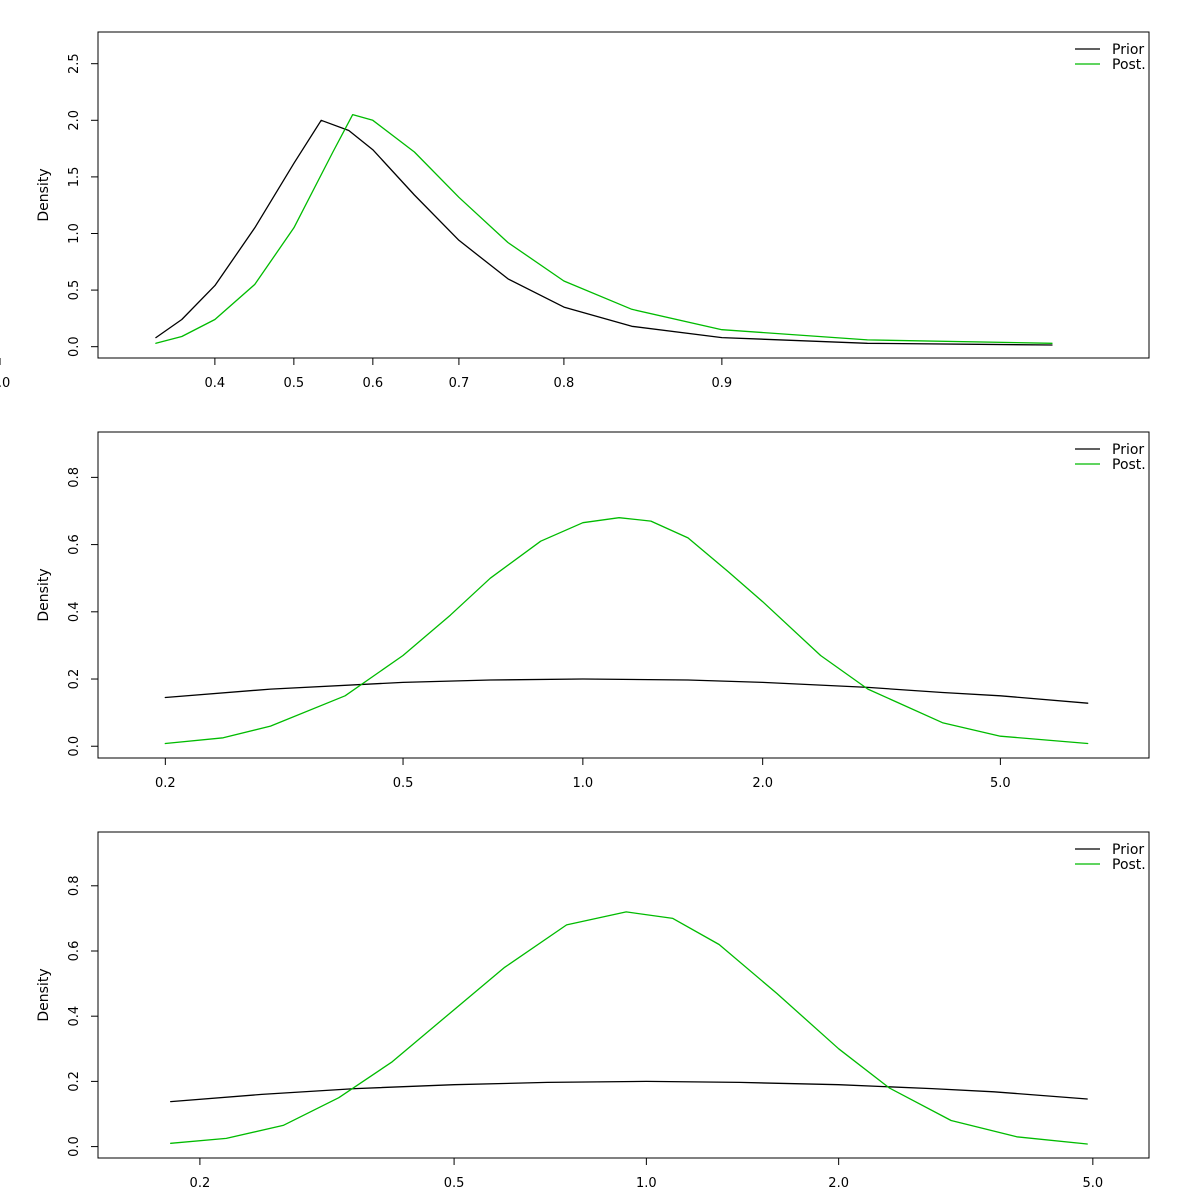 This screenshot has height=1200, width=1200. Describe the element at coordinates (74, 290) in the screenshot. I see `y-tick-label: 0.5` at that location.